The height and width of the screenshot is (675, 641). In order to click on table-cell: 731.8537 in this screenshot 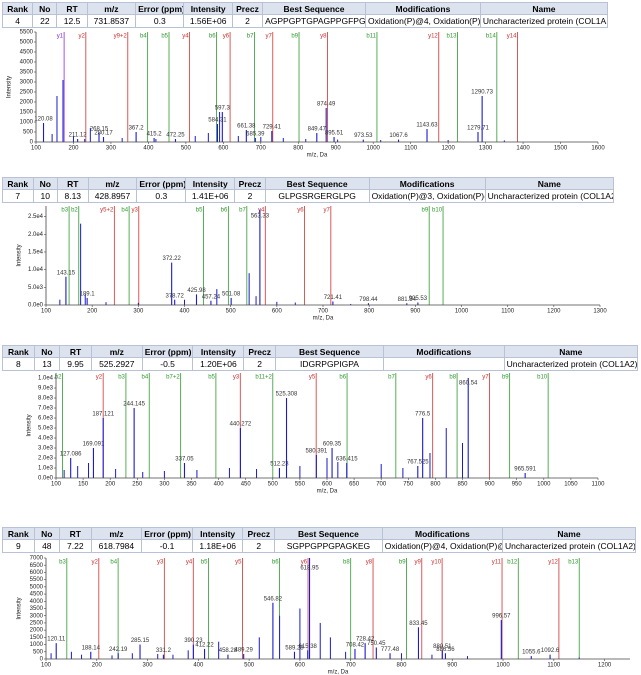, I will do `click(111, 21)`.